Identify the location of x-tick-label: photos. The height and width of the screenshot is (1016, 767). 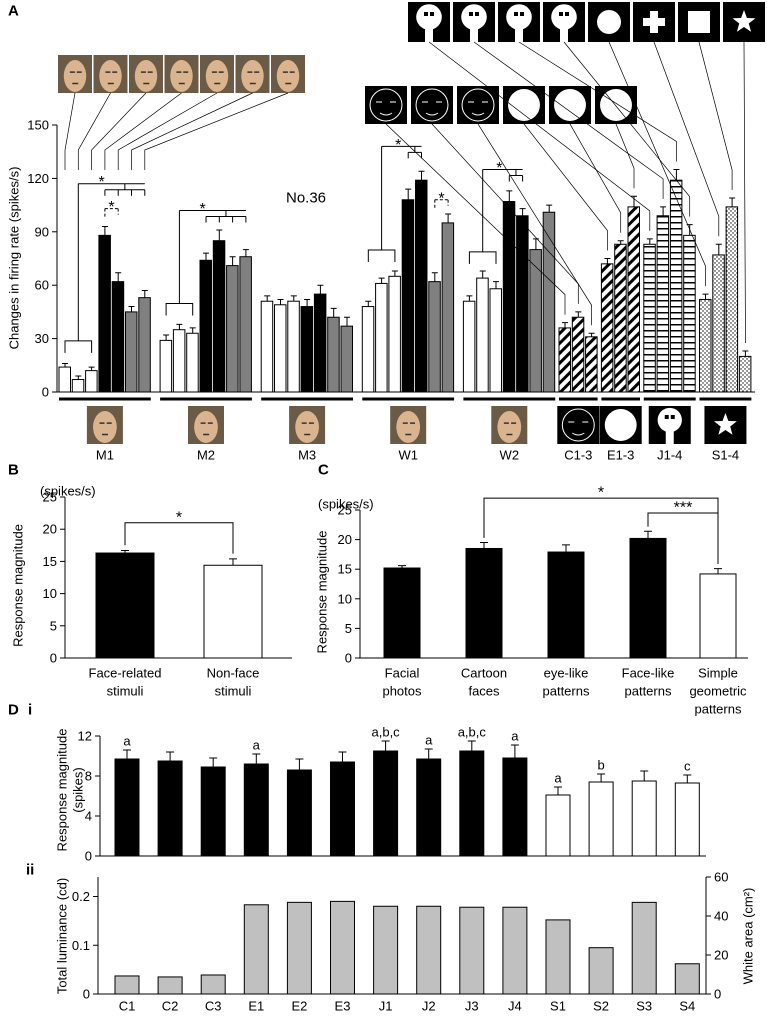
(402, 691).